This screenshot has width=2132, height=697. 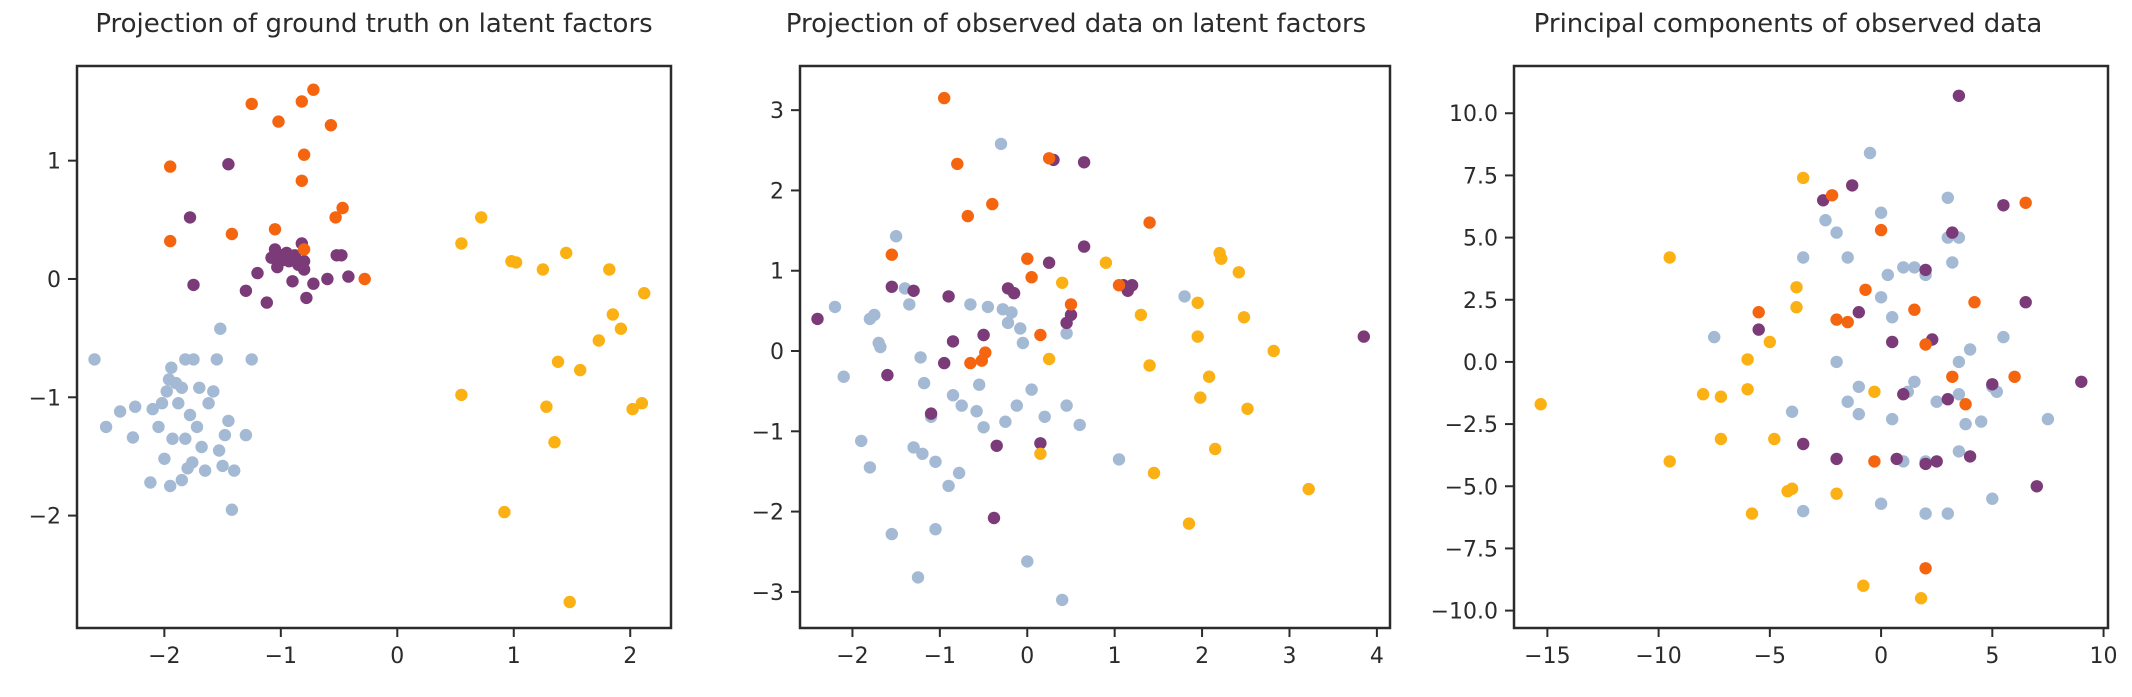 I want to click on x-tick-label: 1, so click(x=514, y=656).